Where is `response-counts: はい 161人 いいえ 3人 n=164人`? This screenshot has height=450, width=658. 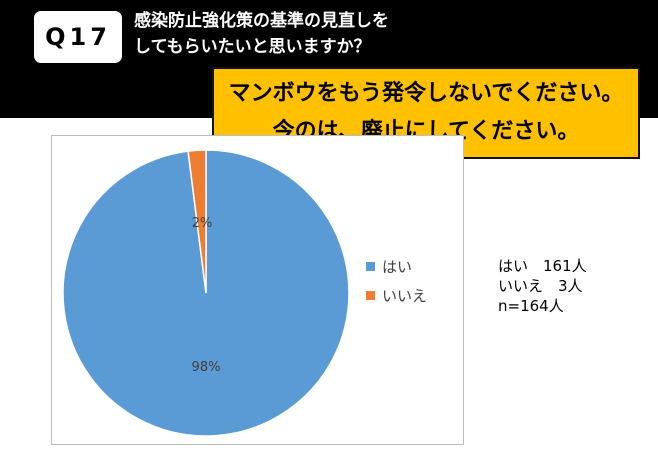
response-counts: はい 161人 いいえ 3人 n=164人 is located at coordinates (542, 286).